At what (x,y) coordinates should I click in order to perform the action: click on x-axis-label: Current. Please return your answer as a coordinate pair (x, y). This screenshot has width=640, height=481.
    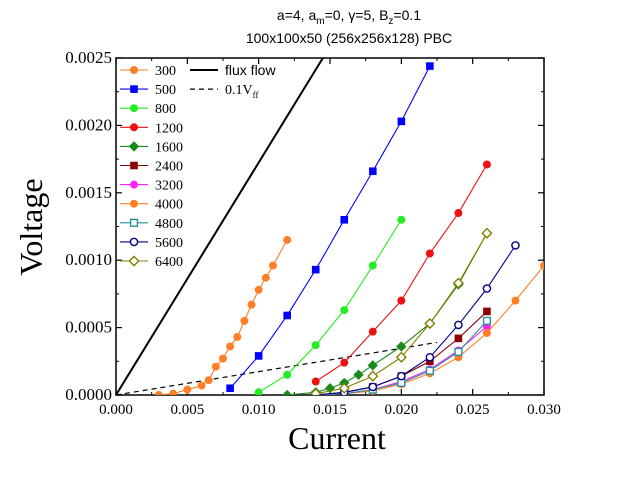
    Looking at the image, I should click on (337, 438).